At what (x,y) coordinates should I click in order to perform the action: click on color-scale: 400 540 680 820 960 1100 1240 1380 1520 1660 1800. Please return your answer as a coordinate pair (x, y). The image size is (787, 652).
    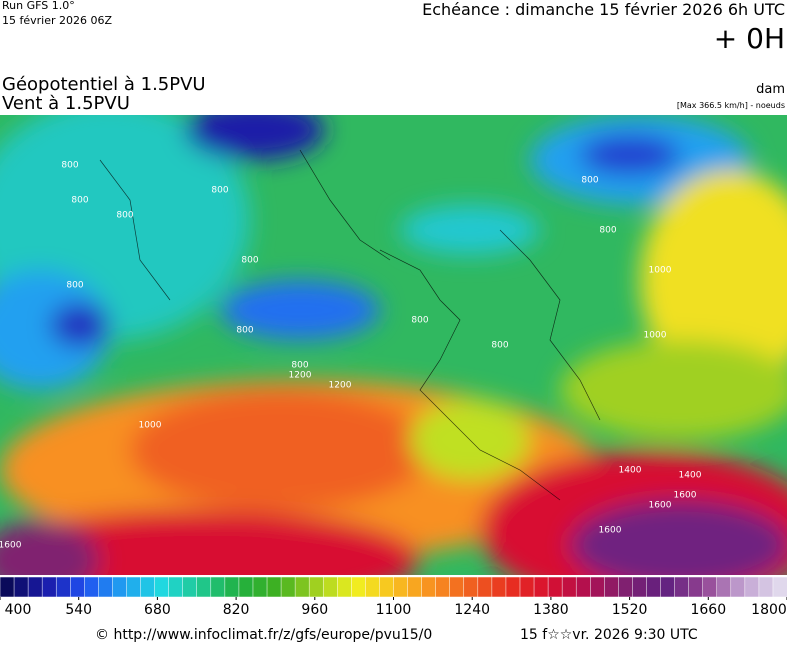
    Looking at the image, I should click on (393, 597).